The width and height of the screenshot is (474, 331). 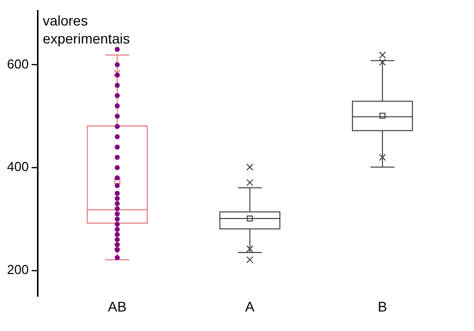 What do you see at coordinates (383, 306) in the screenshot?
I see `x-tick-label: B` at bounding box center [383, 306].